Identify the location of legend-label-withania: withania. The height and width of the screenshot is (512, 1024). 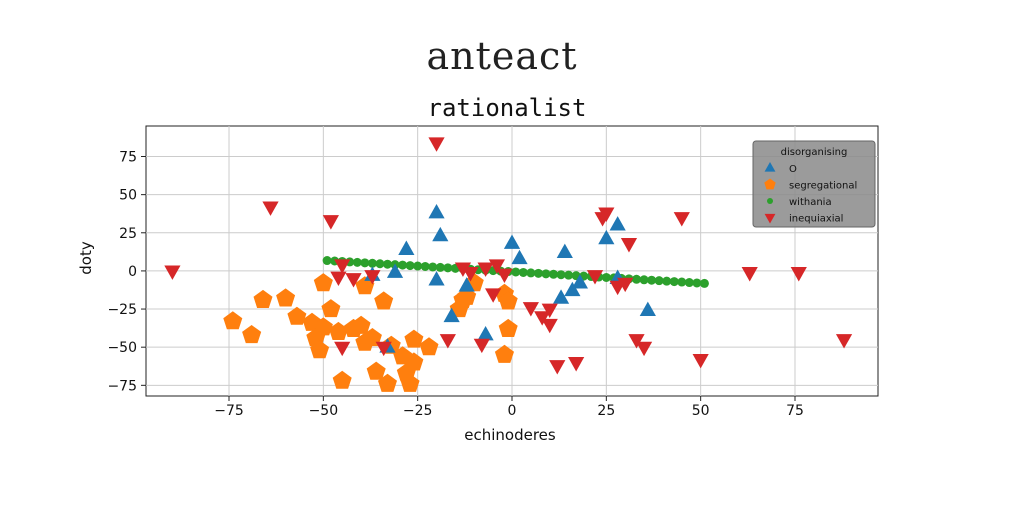
(810, 202).